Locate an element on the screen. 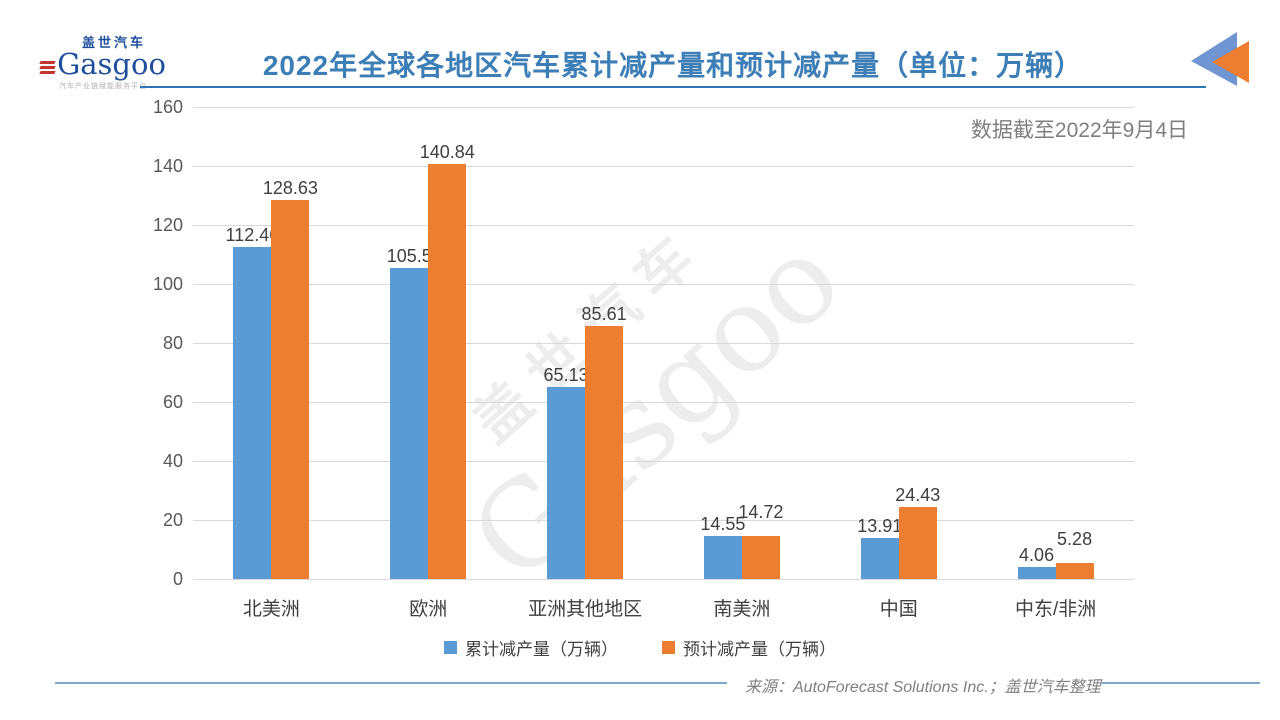  bar-value-label: 24.43 is located at coordinates (918, 494).